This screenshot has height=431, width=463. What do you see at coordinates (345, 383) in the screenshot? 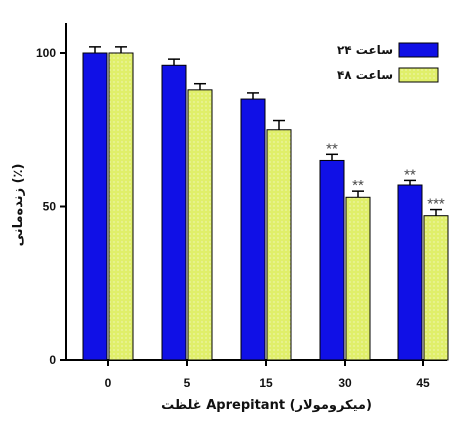
I see `x-tick-label: 30` at bounding box center [345, 383].